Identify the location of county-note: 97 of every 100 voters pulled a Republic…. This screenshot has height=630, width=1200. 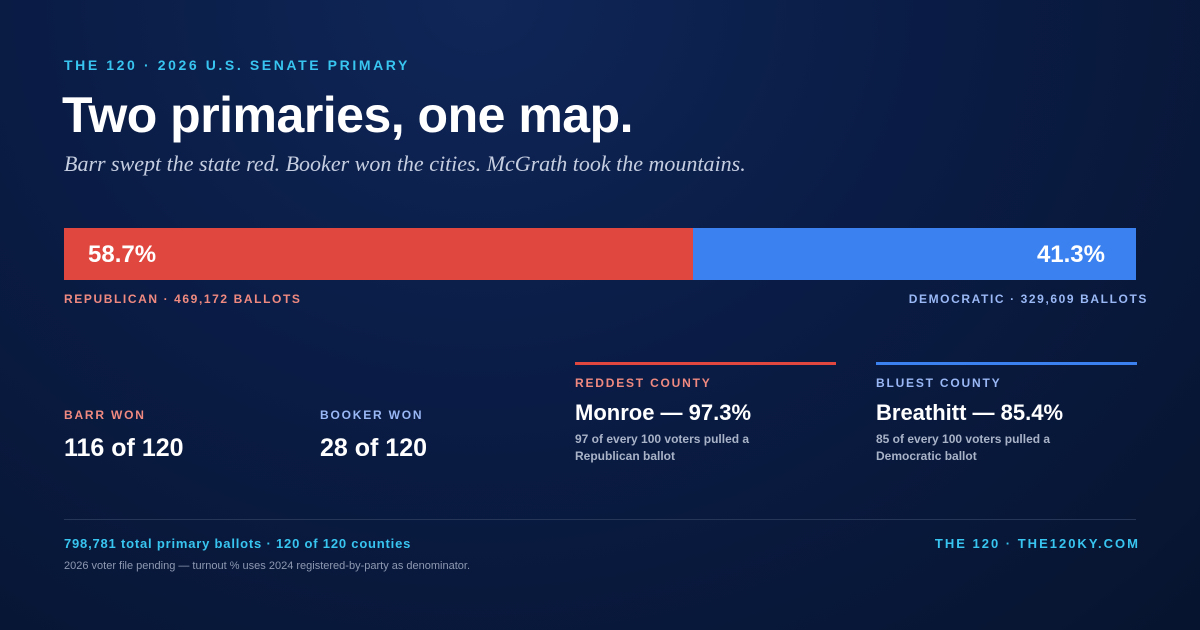
(662, 447).